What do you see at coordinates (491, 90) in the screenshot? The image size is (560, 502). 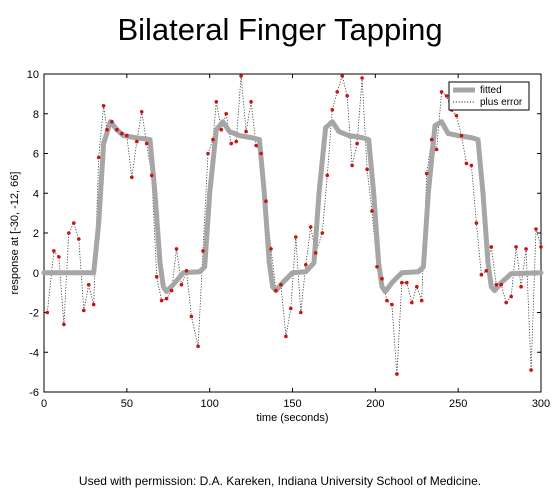 I see `legend-label-fitted: fitted` at bounding box center [491, 90].